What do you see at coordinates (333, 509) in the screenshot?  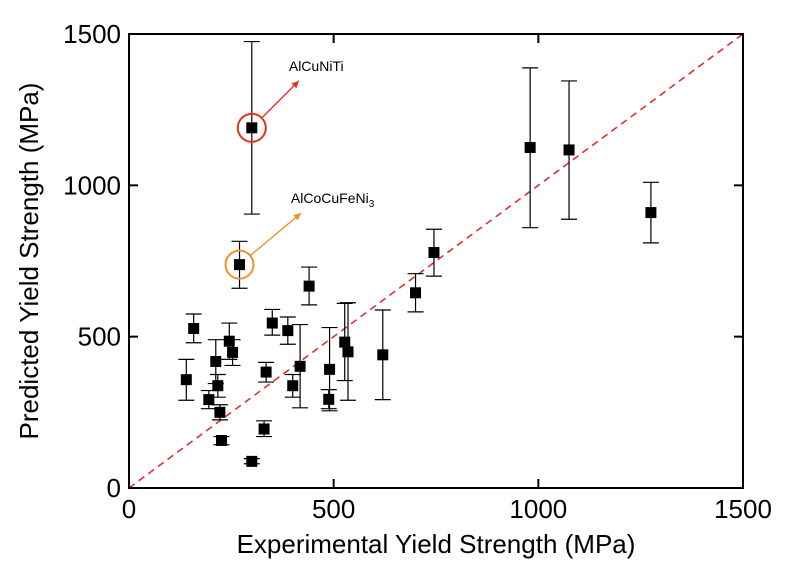 I see `x-tick-label: 500` at bounding box center [333, 509].